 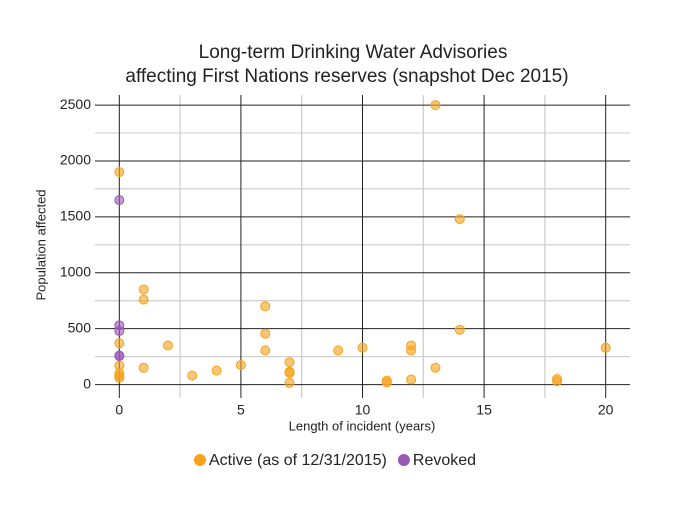 I want to click on legend-label: Active (as of 12/31/2015), so click(x=298, y=460).